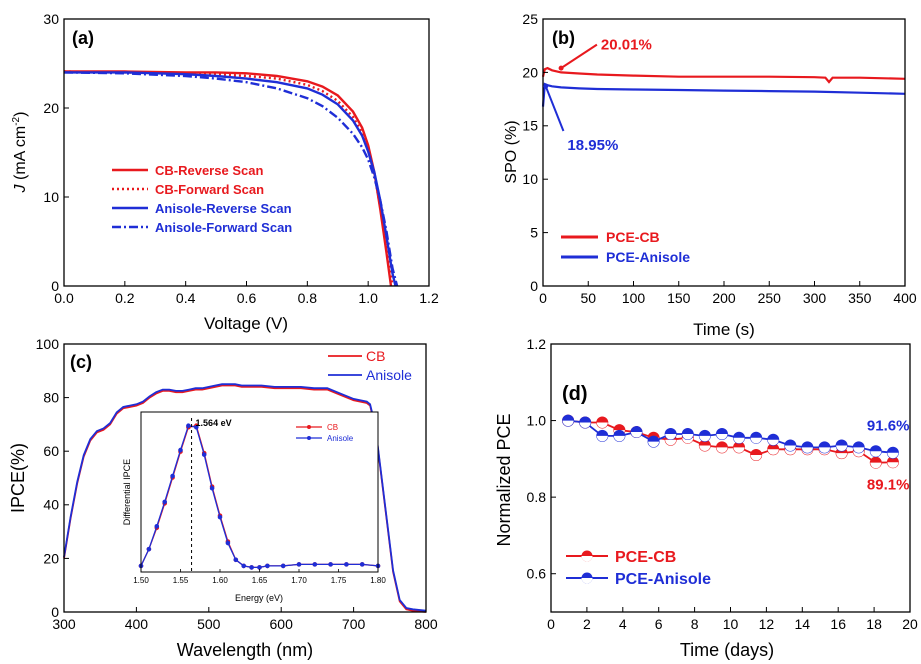 The width and height of the screenshot is (921, 664). Describe the element at coordinates (546, 86) in the screenshot. I see `panel-b-annotation-arrowhead` at that location.